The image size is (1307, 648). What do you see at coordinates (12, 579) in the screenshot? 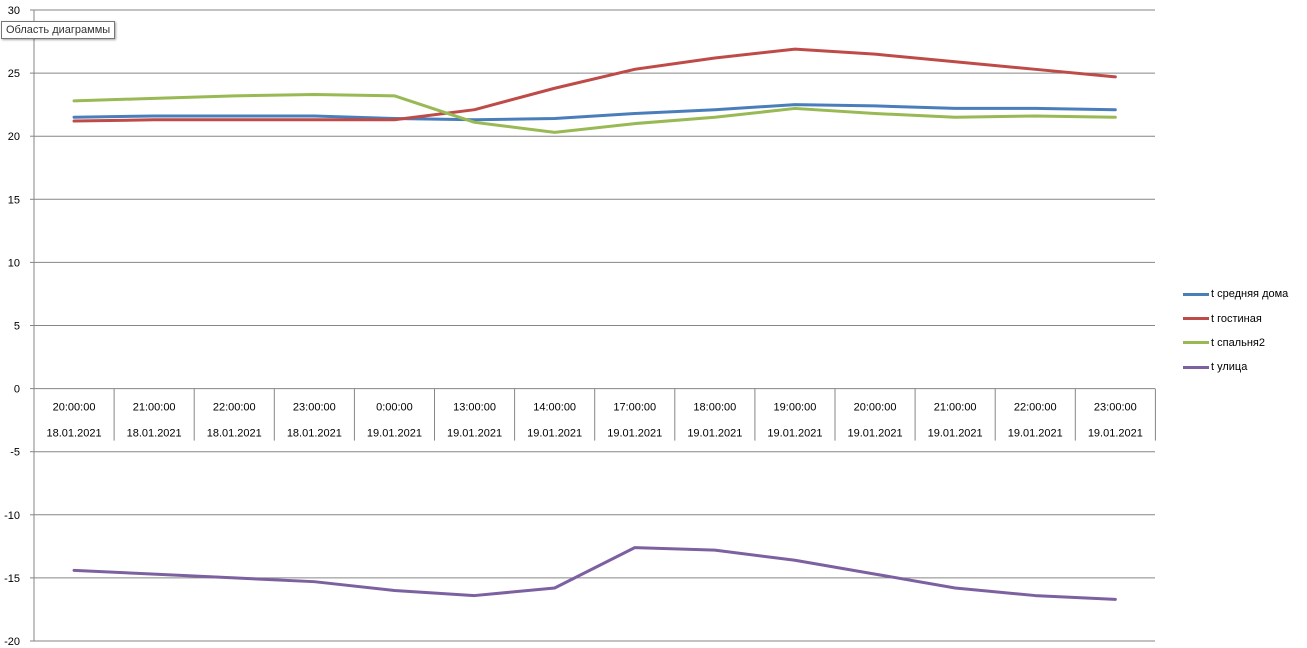
I see `y-tick-label: -15` at bounding box center [12, 579].